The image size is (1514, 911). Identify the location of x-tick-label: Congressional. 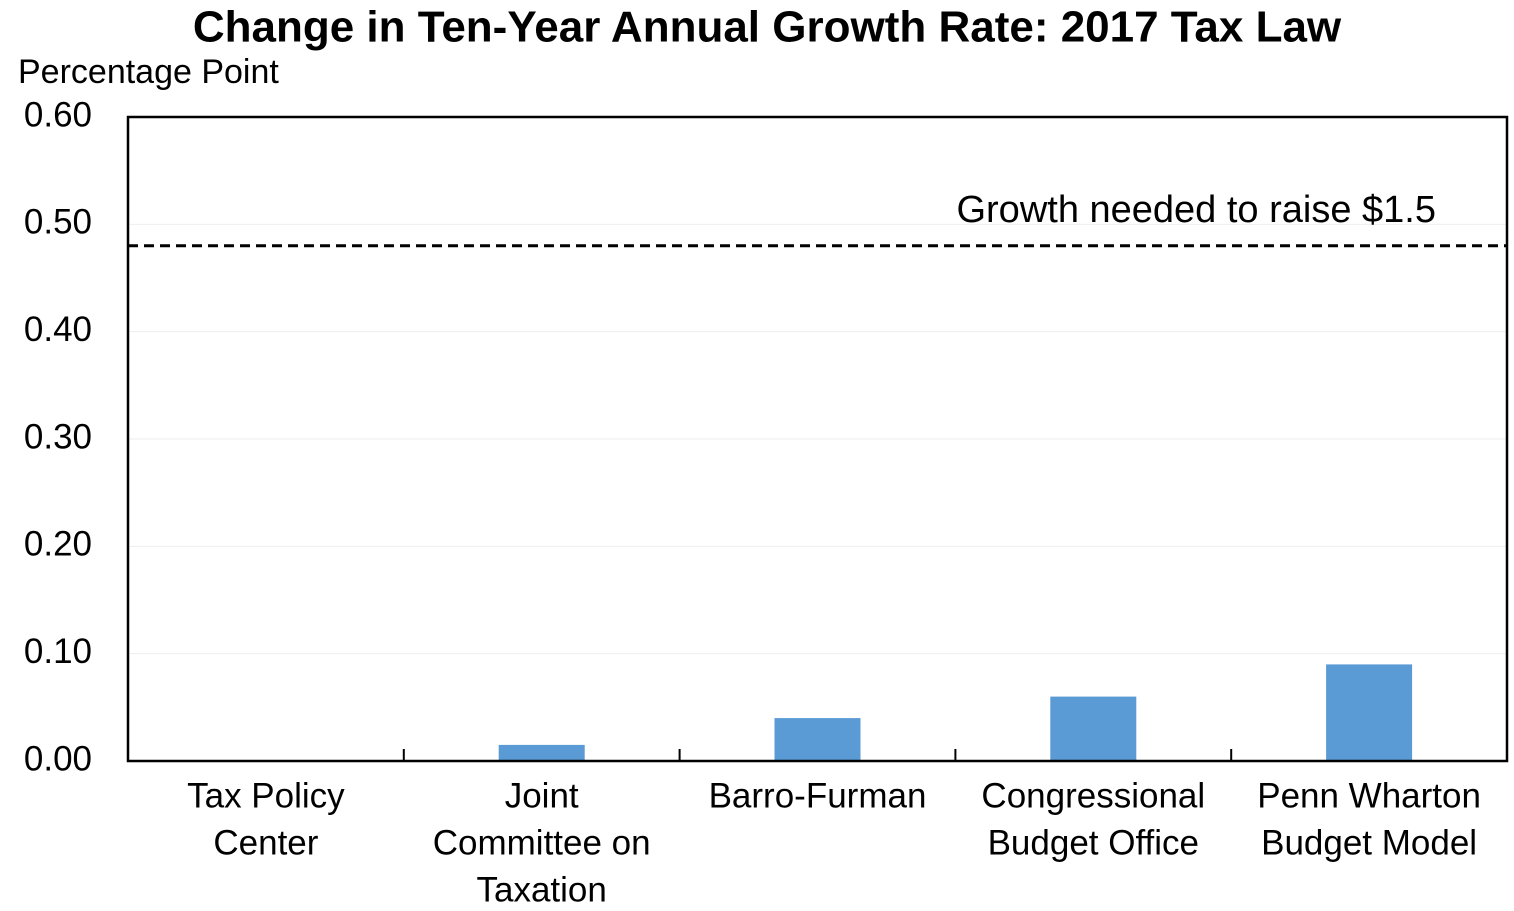
(1093, 795).